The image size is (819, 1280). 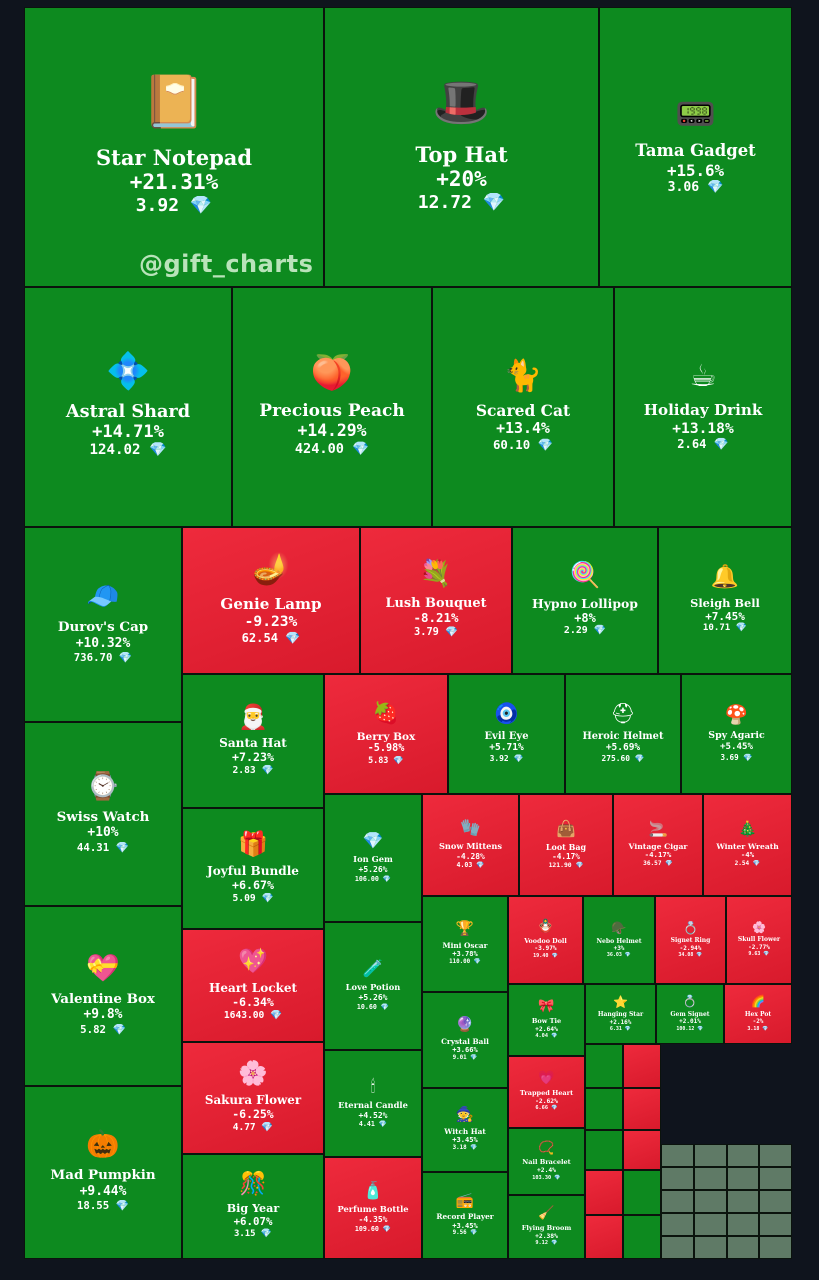 I want to click on tile-price: 103.30 💎, so click(x=546, y=1178).